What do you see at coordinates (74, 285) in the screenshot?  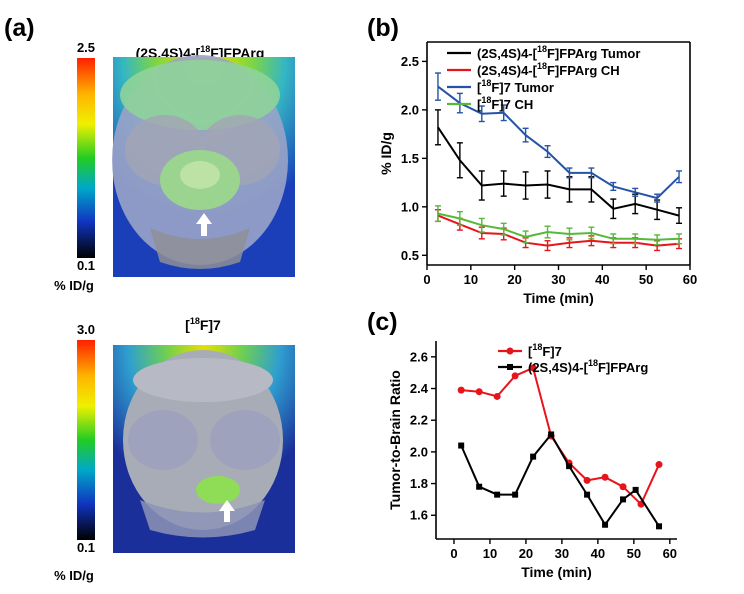 I see `colorbar-top-unit: % ID/g` at bounding box center [74, 285].